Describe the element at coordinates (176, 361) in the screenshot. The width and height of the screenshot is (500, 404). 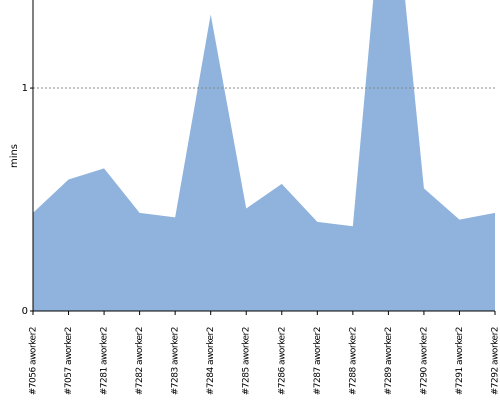
I see `x-tick-label: #7283 aworker2` at that location.